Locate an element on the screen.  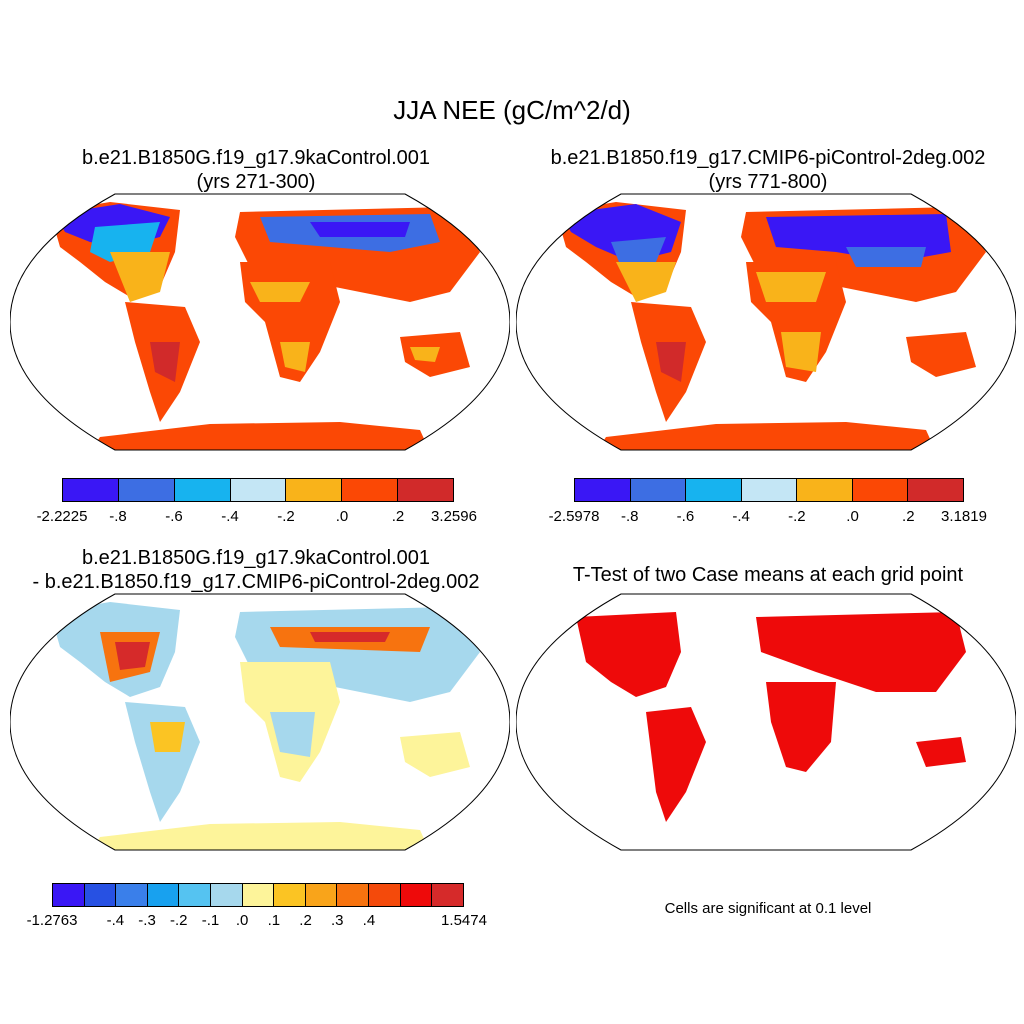
map-fields-case1 is located at coordinates (265, 326).